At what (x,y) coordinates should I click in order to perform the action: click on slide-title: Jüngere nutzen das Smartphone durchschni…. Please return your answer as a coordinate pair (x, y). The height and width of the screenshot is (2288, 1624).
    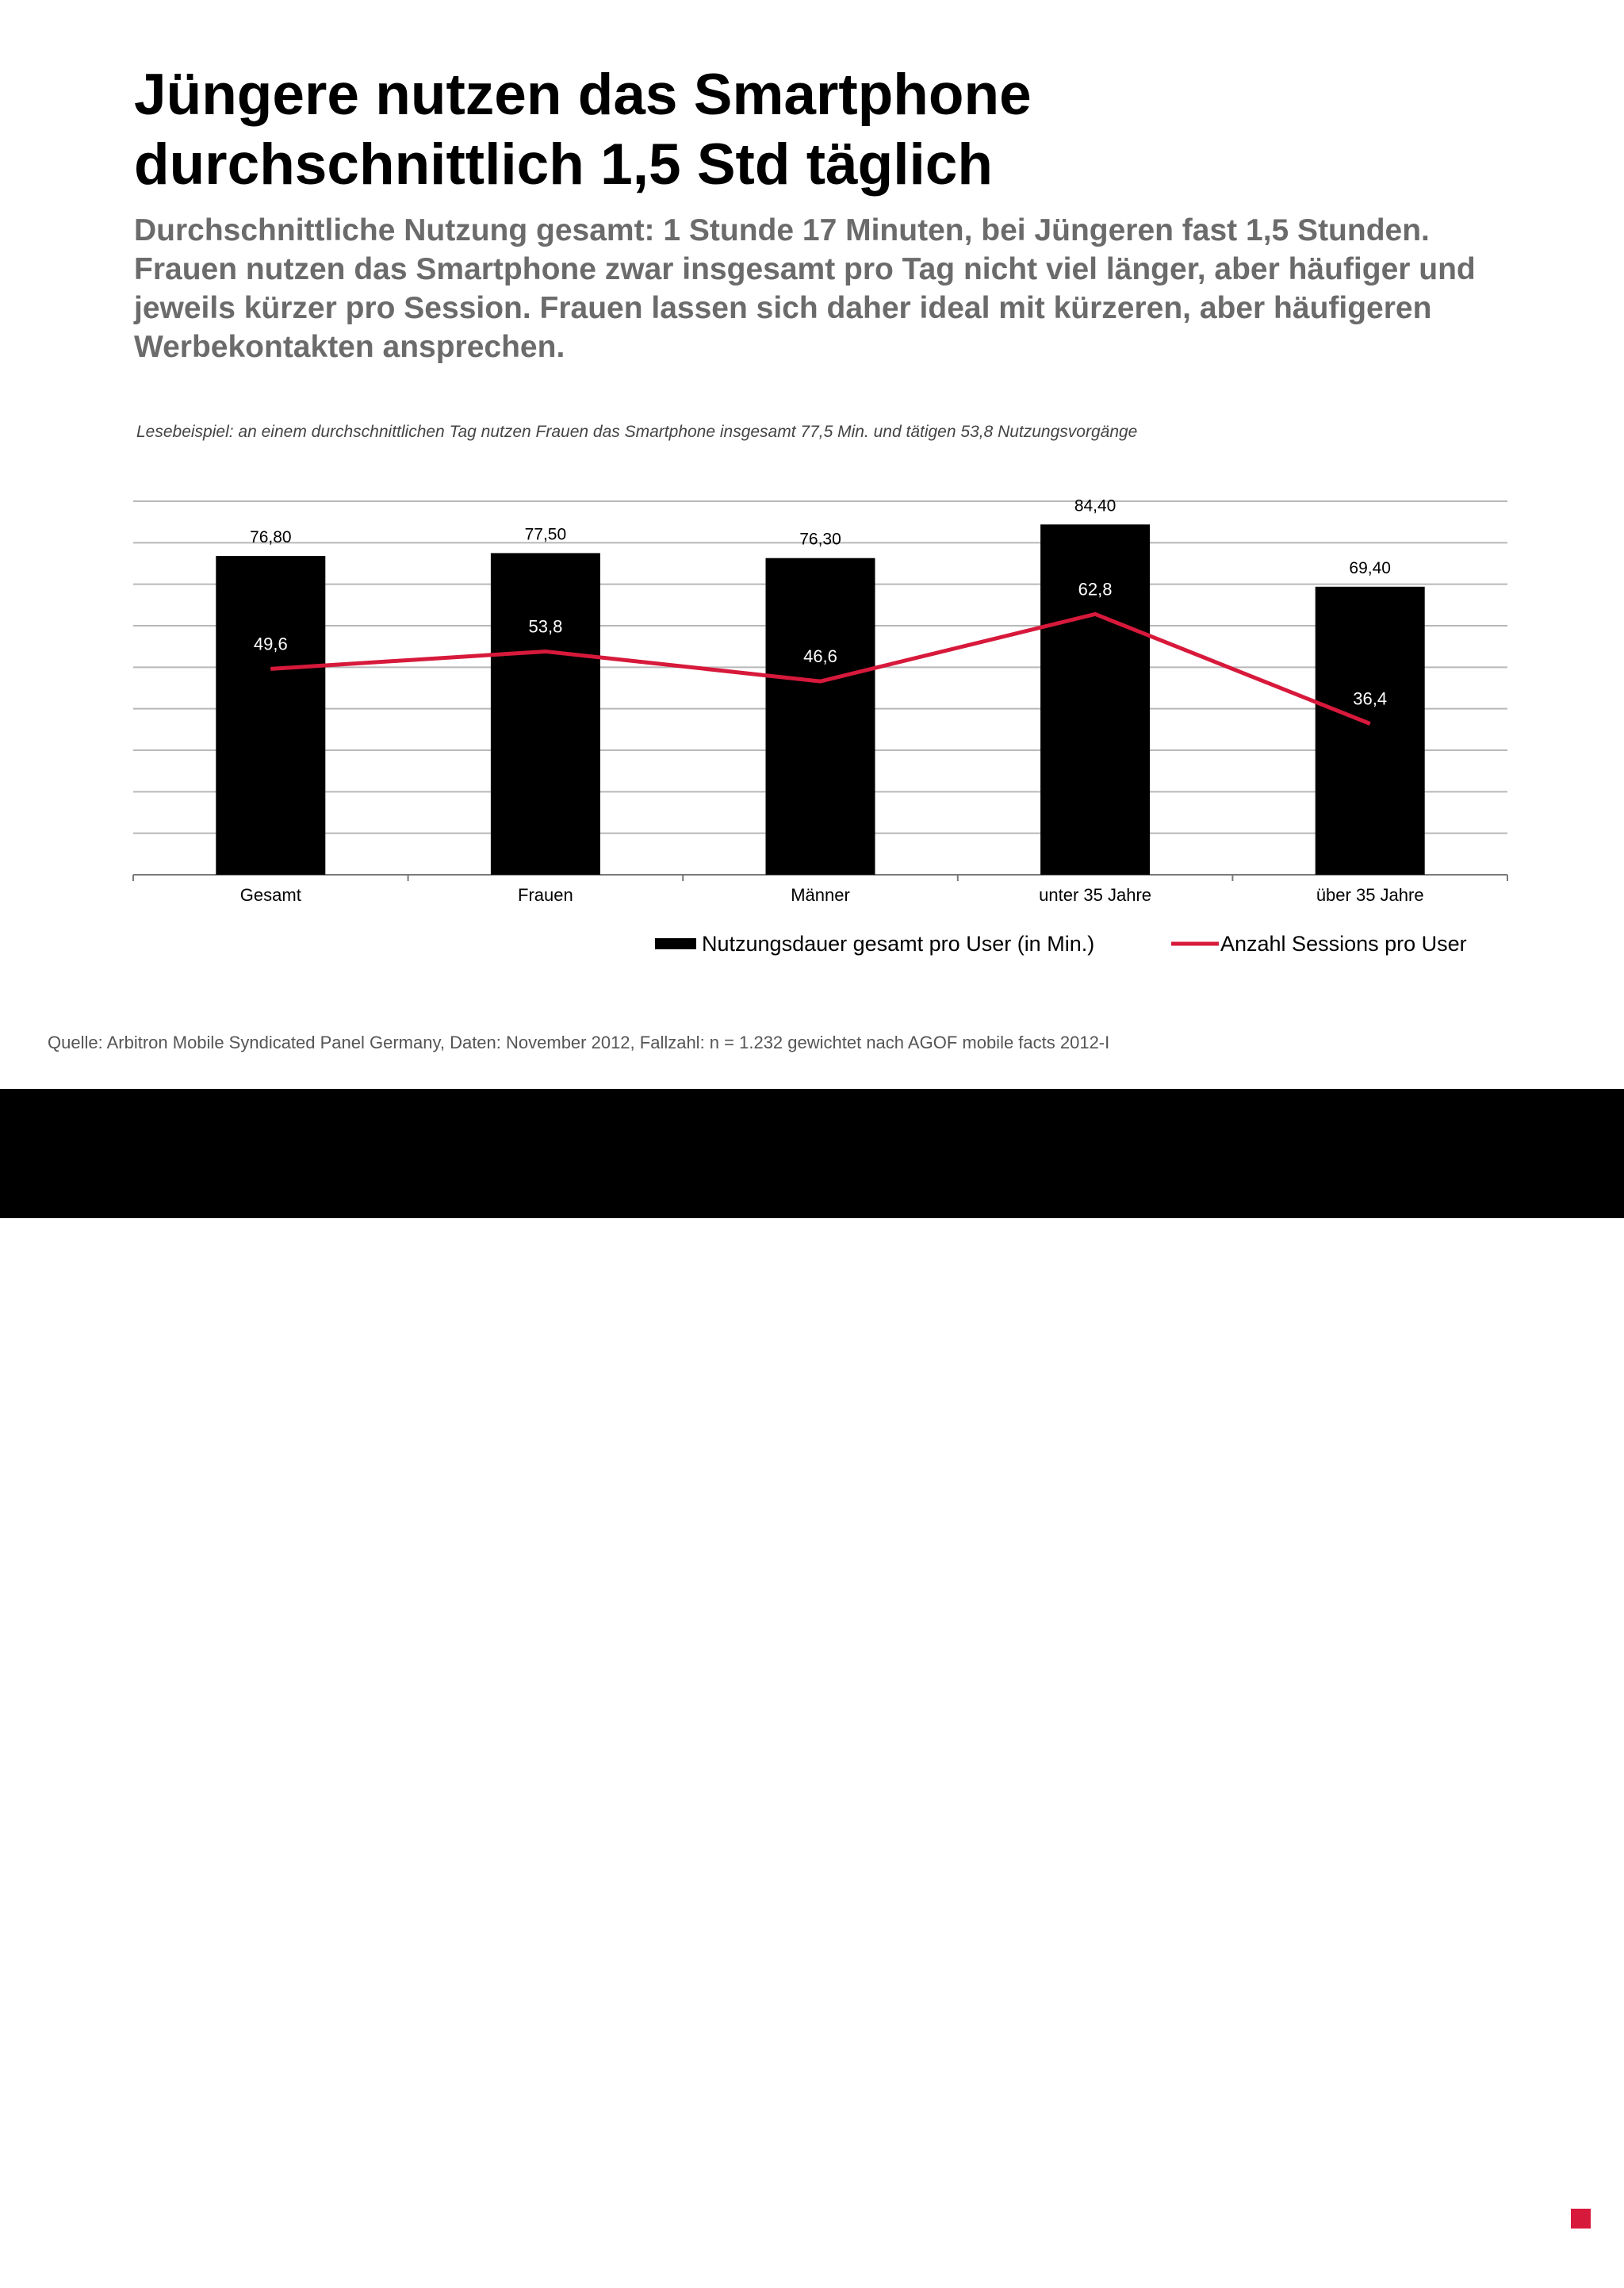
    Looking at the image, I should click on (828, 130).